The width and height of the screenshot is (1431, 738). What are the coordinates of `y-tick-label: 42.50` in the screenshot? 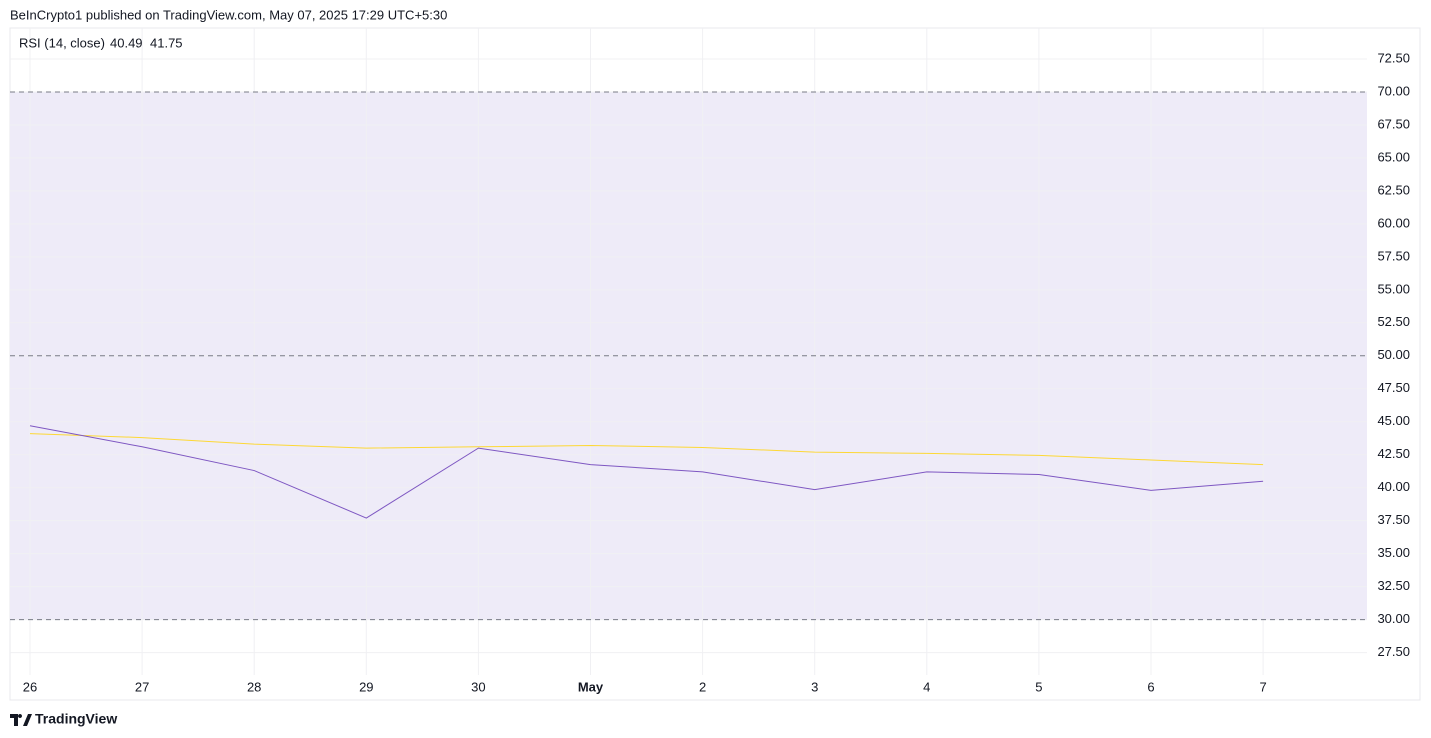 It's located at (1393, 453).